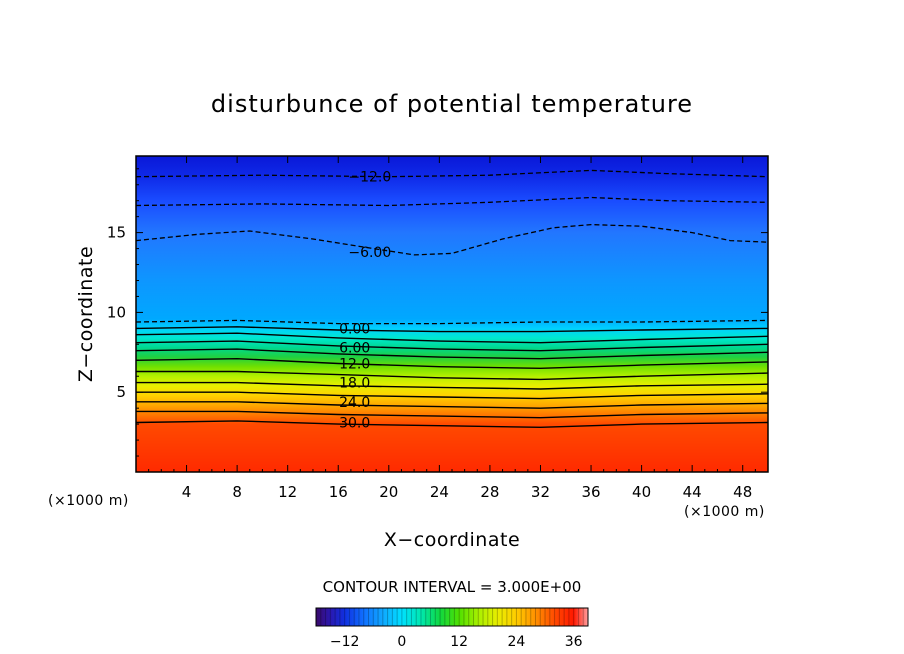  What do you see at coordinates (287, 492) in the screenshot?
I see `x-tick-label-2: 12` at bounding box center [287, 492].